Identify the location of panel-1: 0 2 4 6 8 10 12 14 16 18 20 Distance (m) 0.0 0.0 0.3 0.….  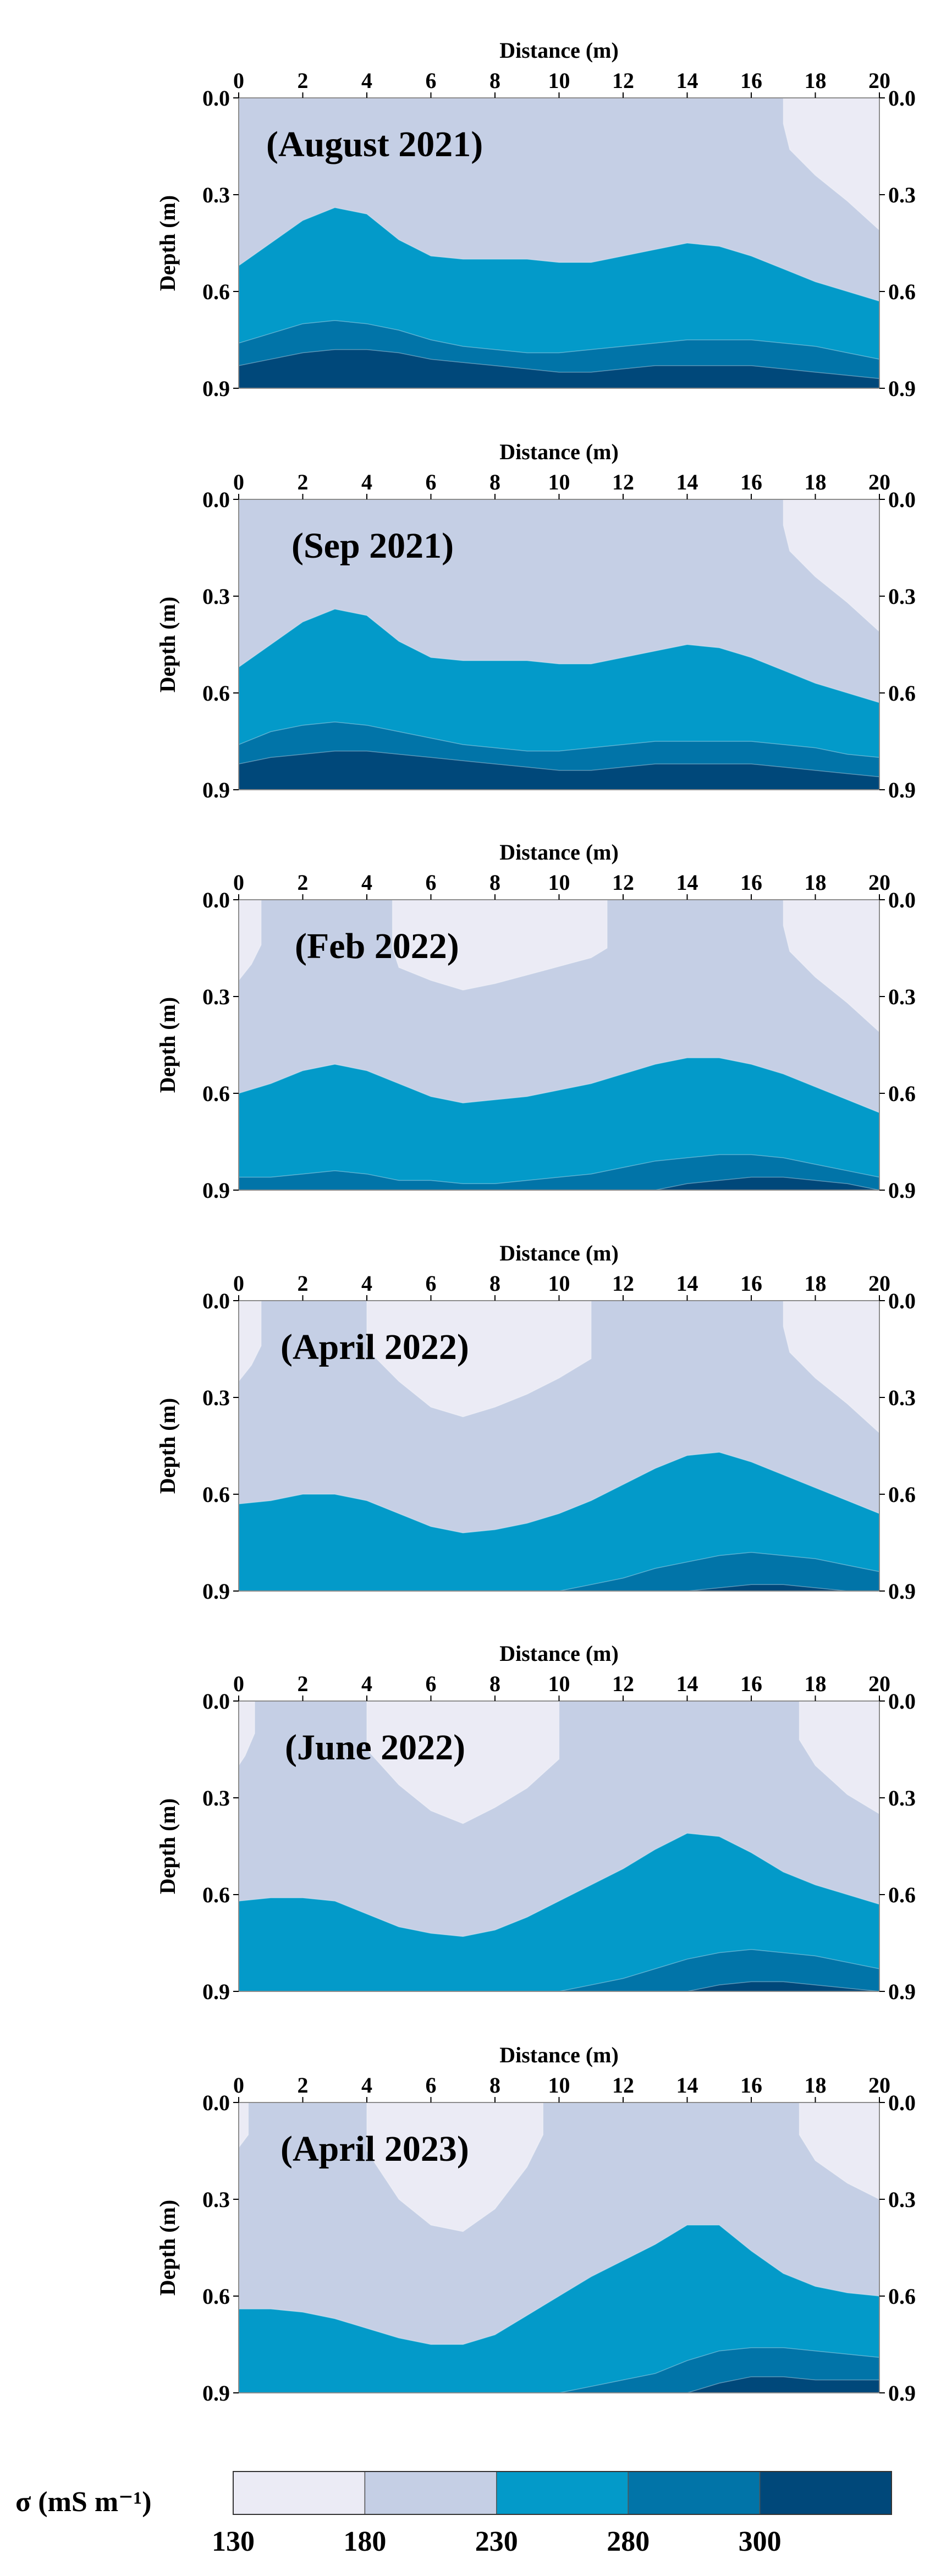
(535, 620).